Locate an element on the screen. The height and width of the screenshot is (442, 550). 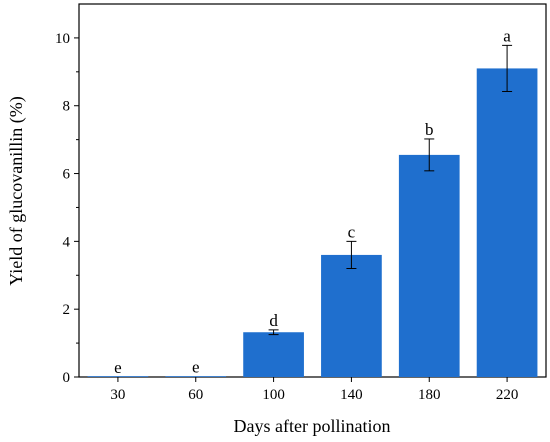
y-tick-label-10: 10 is located at coordinates (62, 39).